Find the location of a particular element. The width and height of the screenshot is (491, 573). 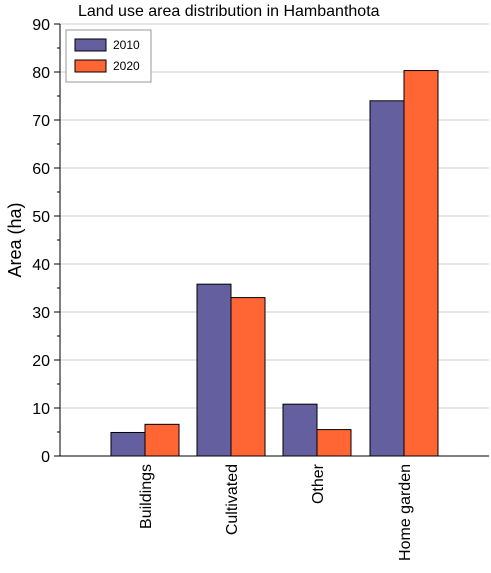

y-axis-ticks: 0 10 20 30 40 50 60 70 80 90 is located at coordinates (46, 241).